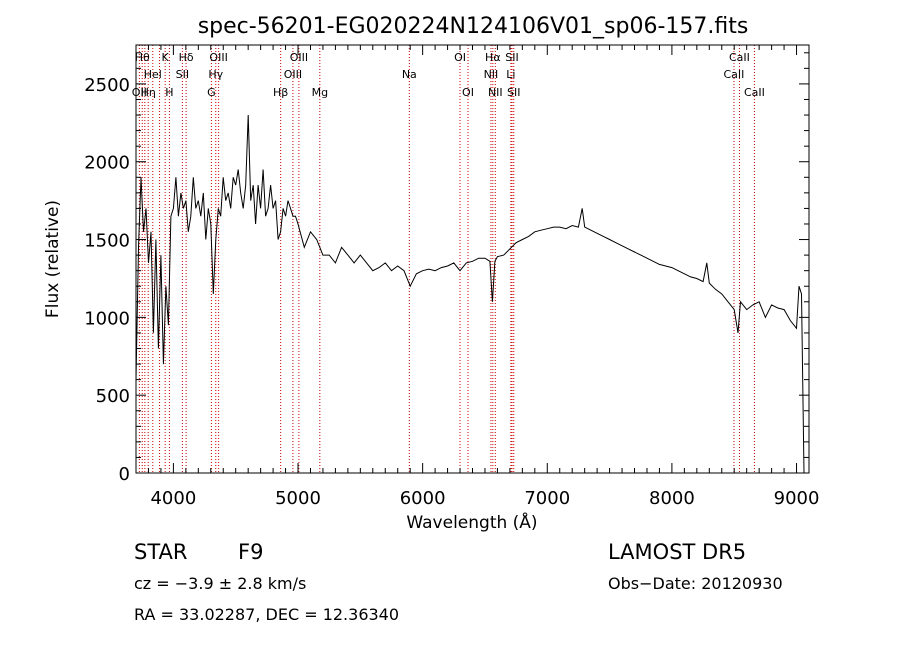 The image size is (900, 649). I want to click on y-tick-label: 0, so click(124, 474).